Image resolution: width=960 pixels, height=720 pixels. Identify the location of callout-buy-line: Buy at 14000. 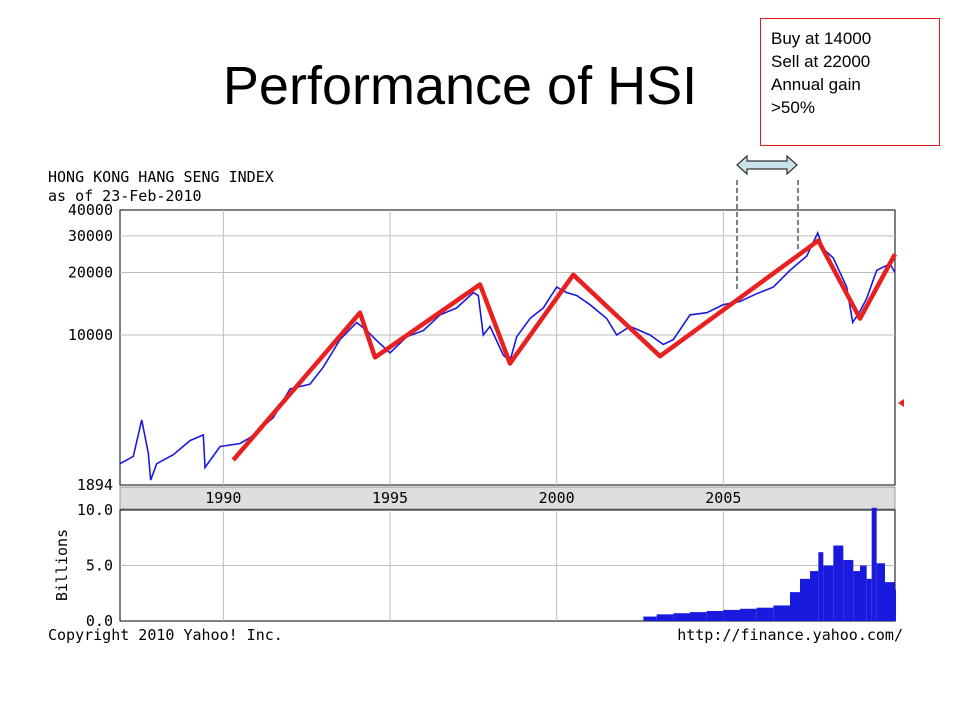
(821, 38).